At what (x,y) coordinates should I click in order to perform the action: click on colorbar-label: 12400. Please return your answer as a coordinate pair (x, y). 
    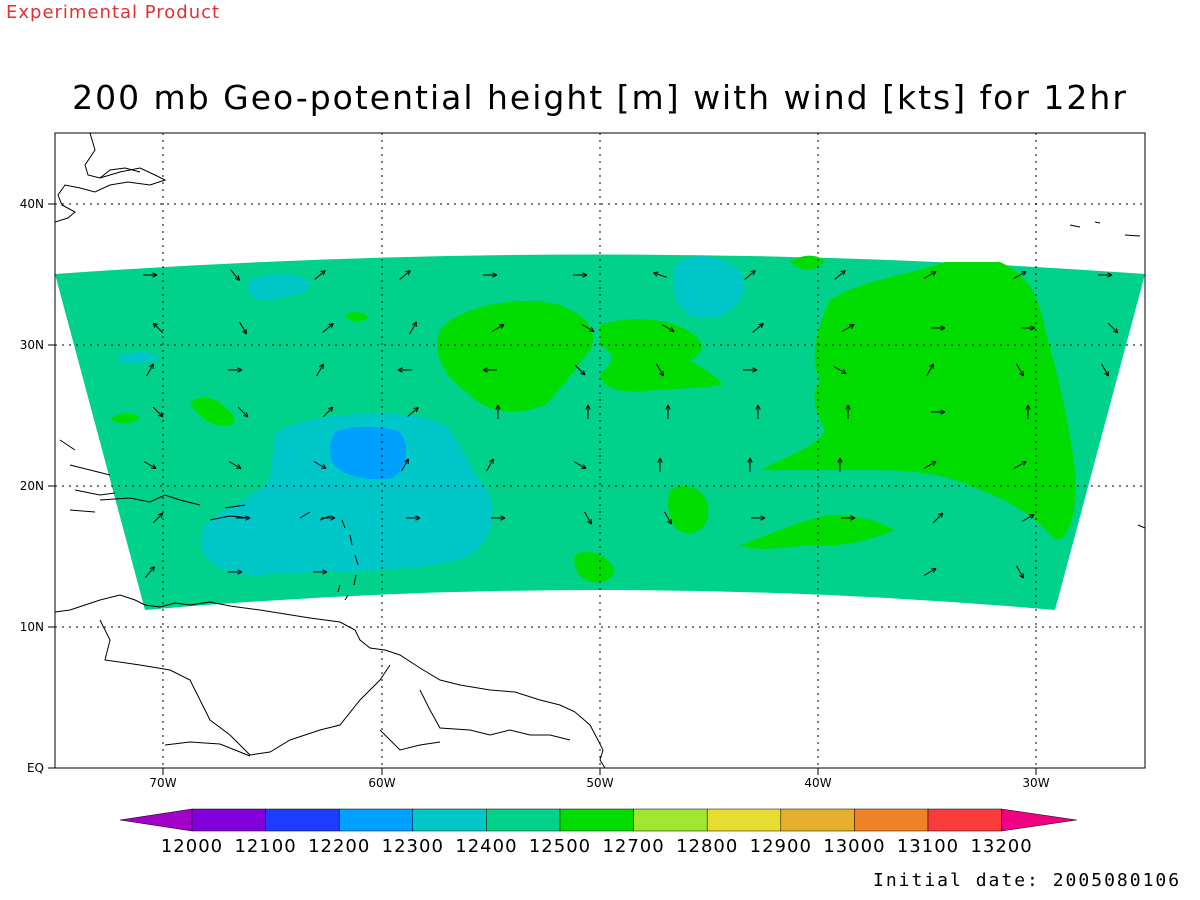
    Looking at the image, I should click on (486, 846).